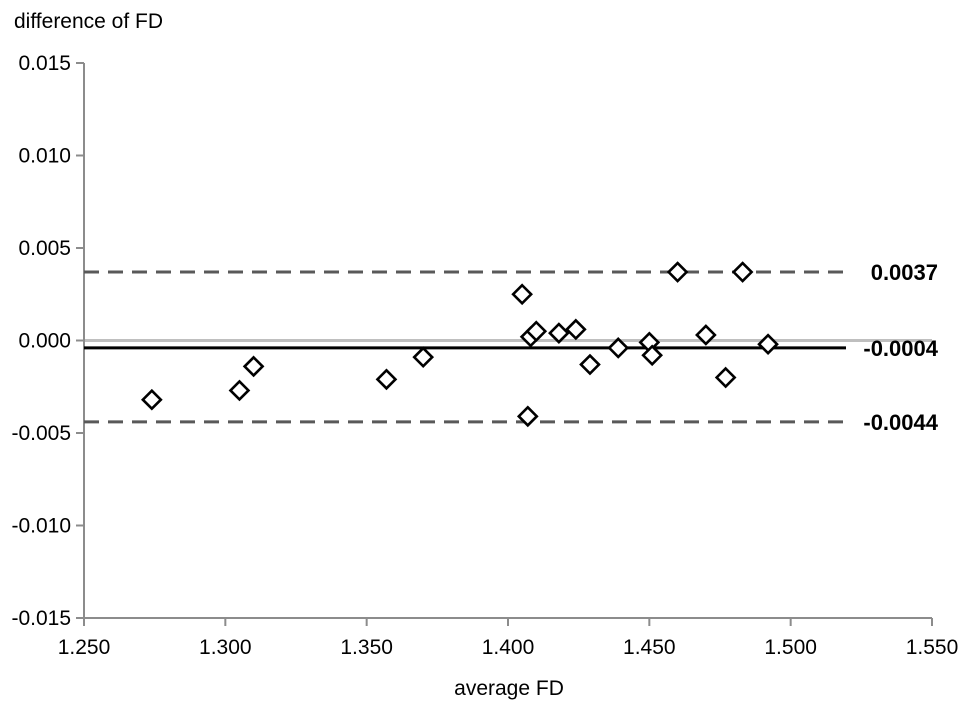 The height and width of the screenshot is (710, 968). Describe the element at coordinates (41, 618) in the screenshot. I see `y-tick-label: -0.015` at that location.